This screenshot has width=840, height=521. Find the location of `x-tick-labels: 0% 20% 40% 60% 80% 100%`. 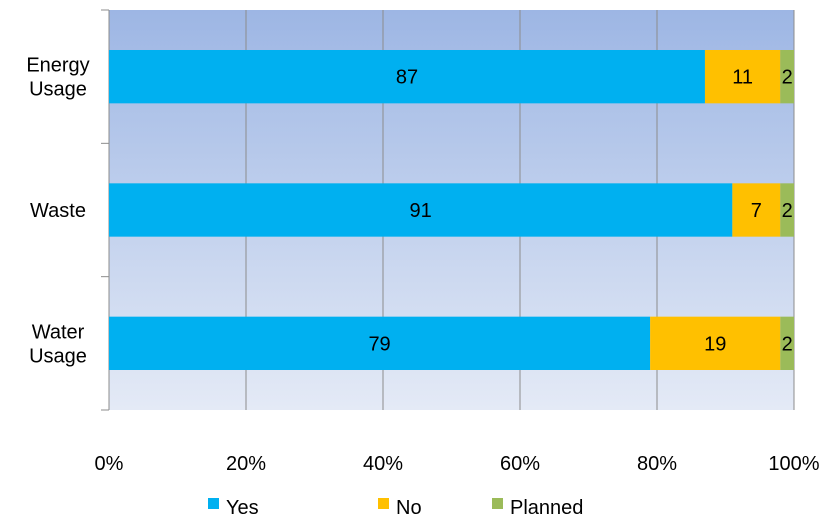

x-tick-labels: 0% 20% 40% 60% 80% 100% is located at coordinates (457, 464).